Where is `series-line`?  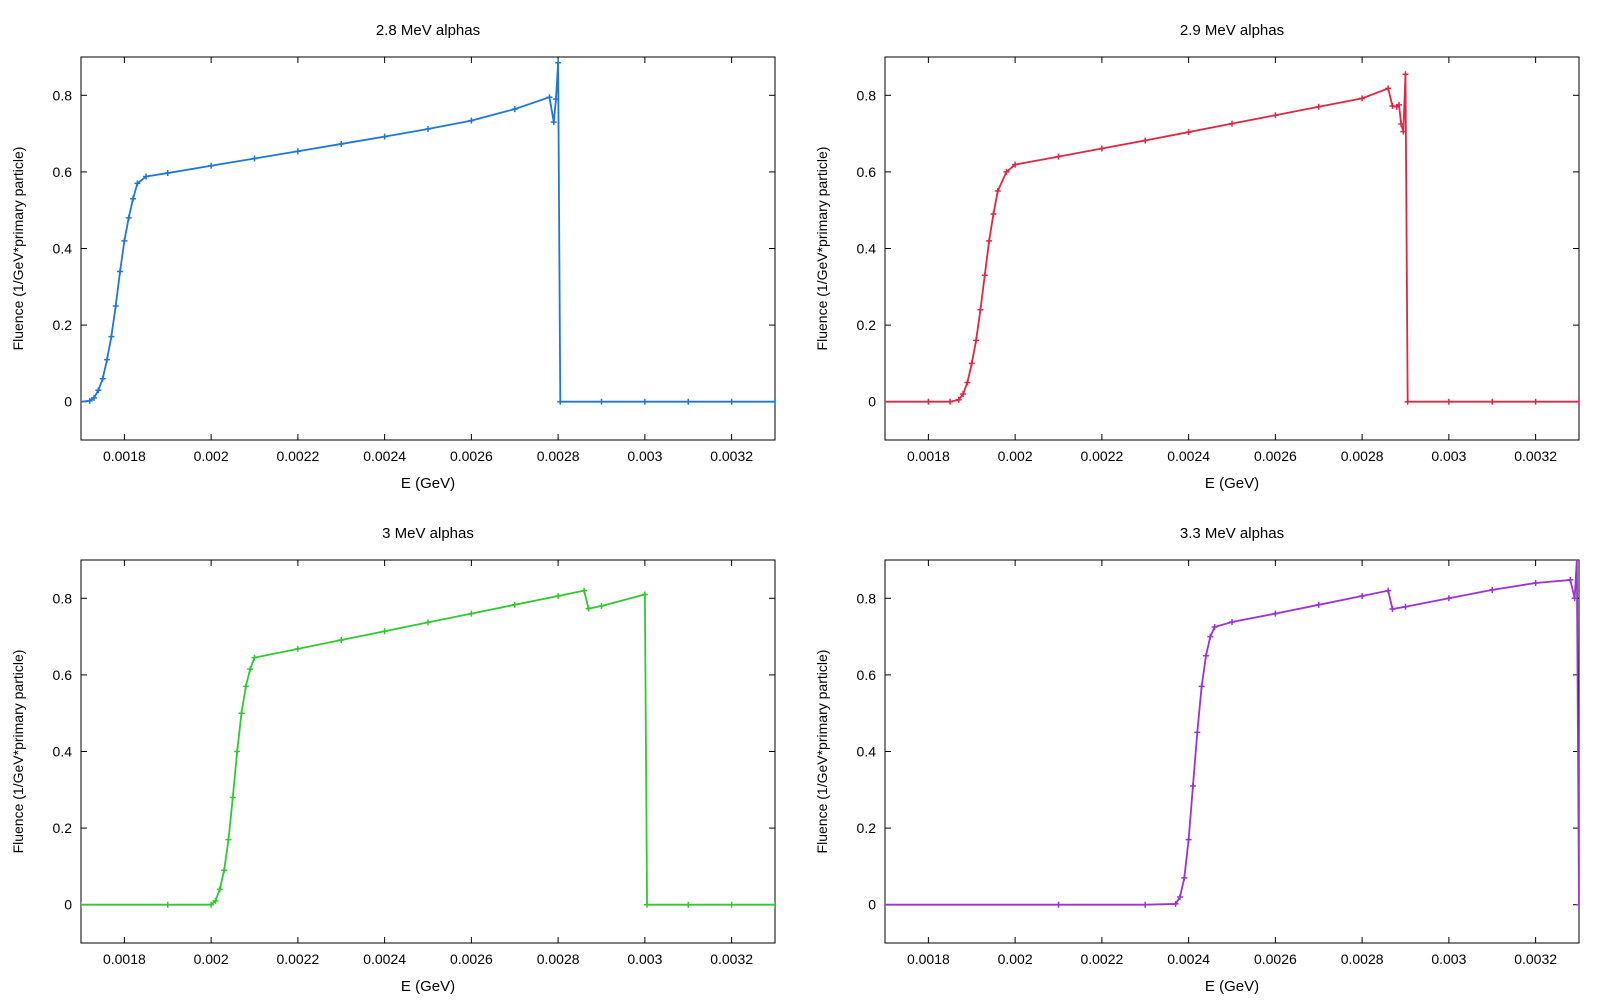 series-line is located at coordinates (428, 232).